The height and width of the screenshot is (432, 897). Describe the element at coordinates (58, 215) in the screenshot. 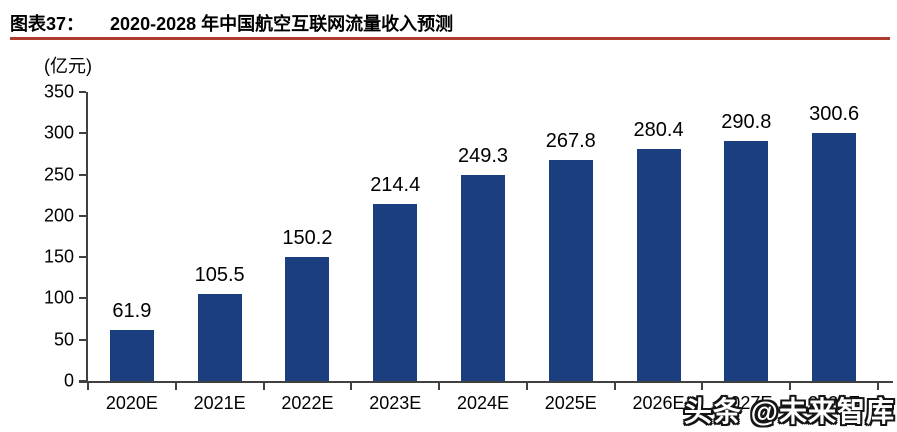

I see `y-axis-tick-label: 200` at that location.